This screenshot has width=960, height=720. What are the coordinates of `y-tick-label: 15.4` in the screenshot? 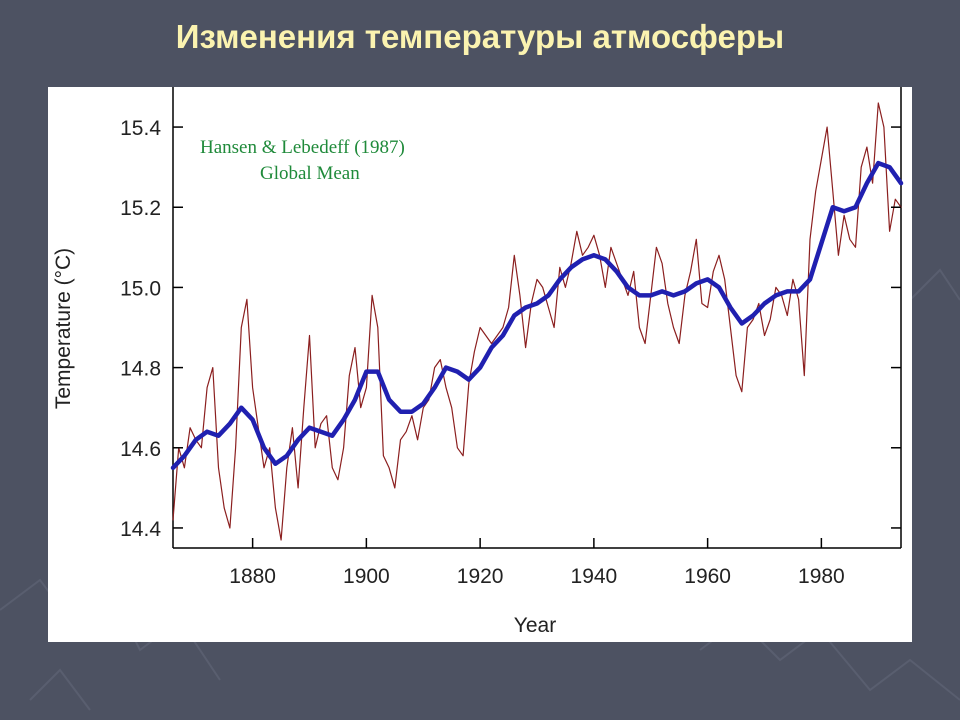 It's located at (140, 128).